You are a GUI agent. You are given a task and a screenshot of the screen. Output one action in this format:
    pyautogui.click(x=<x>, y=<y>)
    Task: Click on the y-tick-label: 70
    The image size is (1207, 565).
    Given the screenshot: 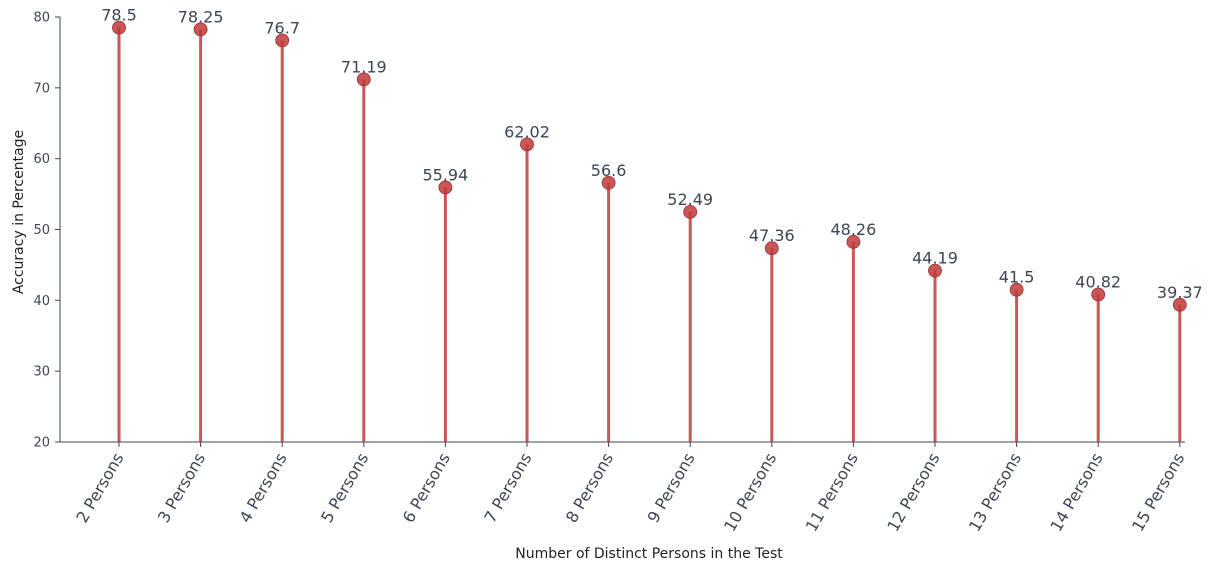 What is the action you would take?
    pyautogui.click(x=41, y=88)
    